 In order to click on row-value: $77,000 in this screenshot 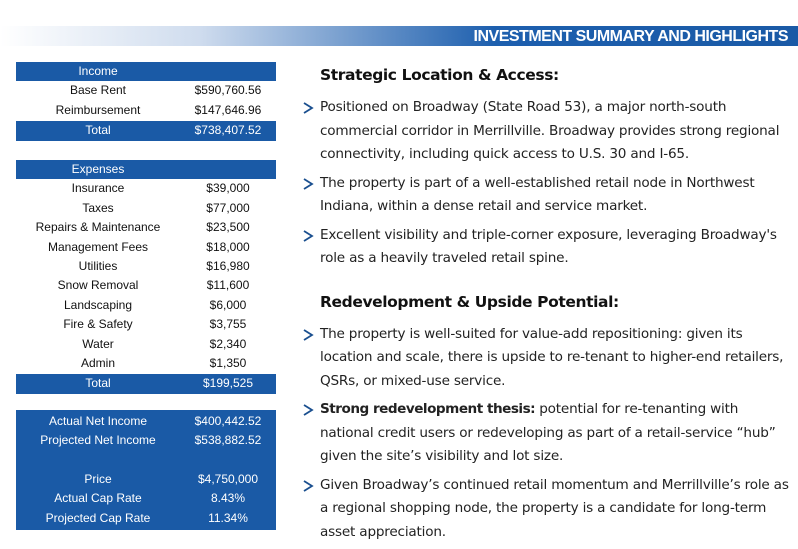, I will do `click(228, 207)`.